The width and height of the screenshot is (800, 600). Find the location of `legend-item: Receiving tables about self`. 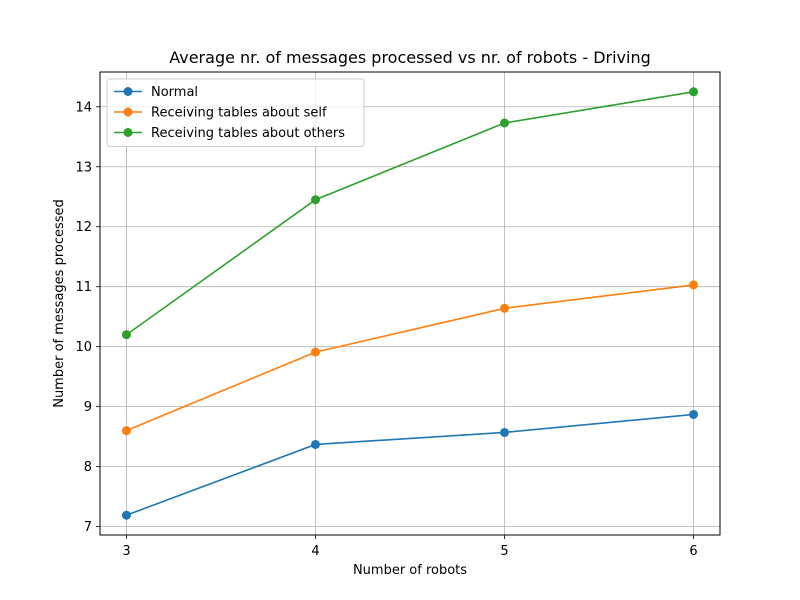

legend-item: Receiving tables about self is located at coordinates (220, 113).